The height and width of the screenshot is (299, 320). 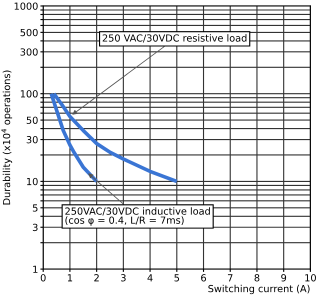 I want to click on x-tick-label: 8, so click(x=257, y=278).